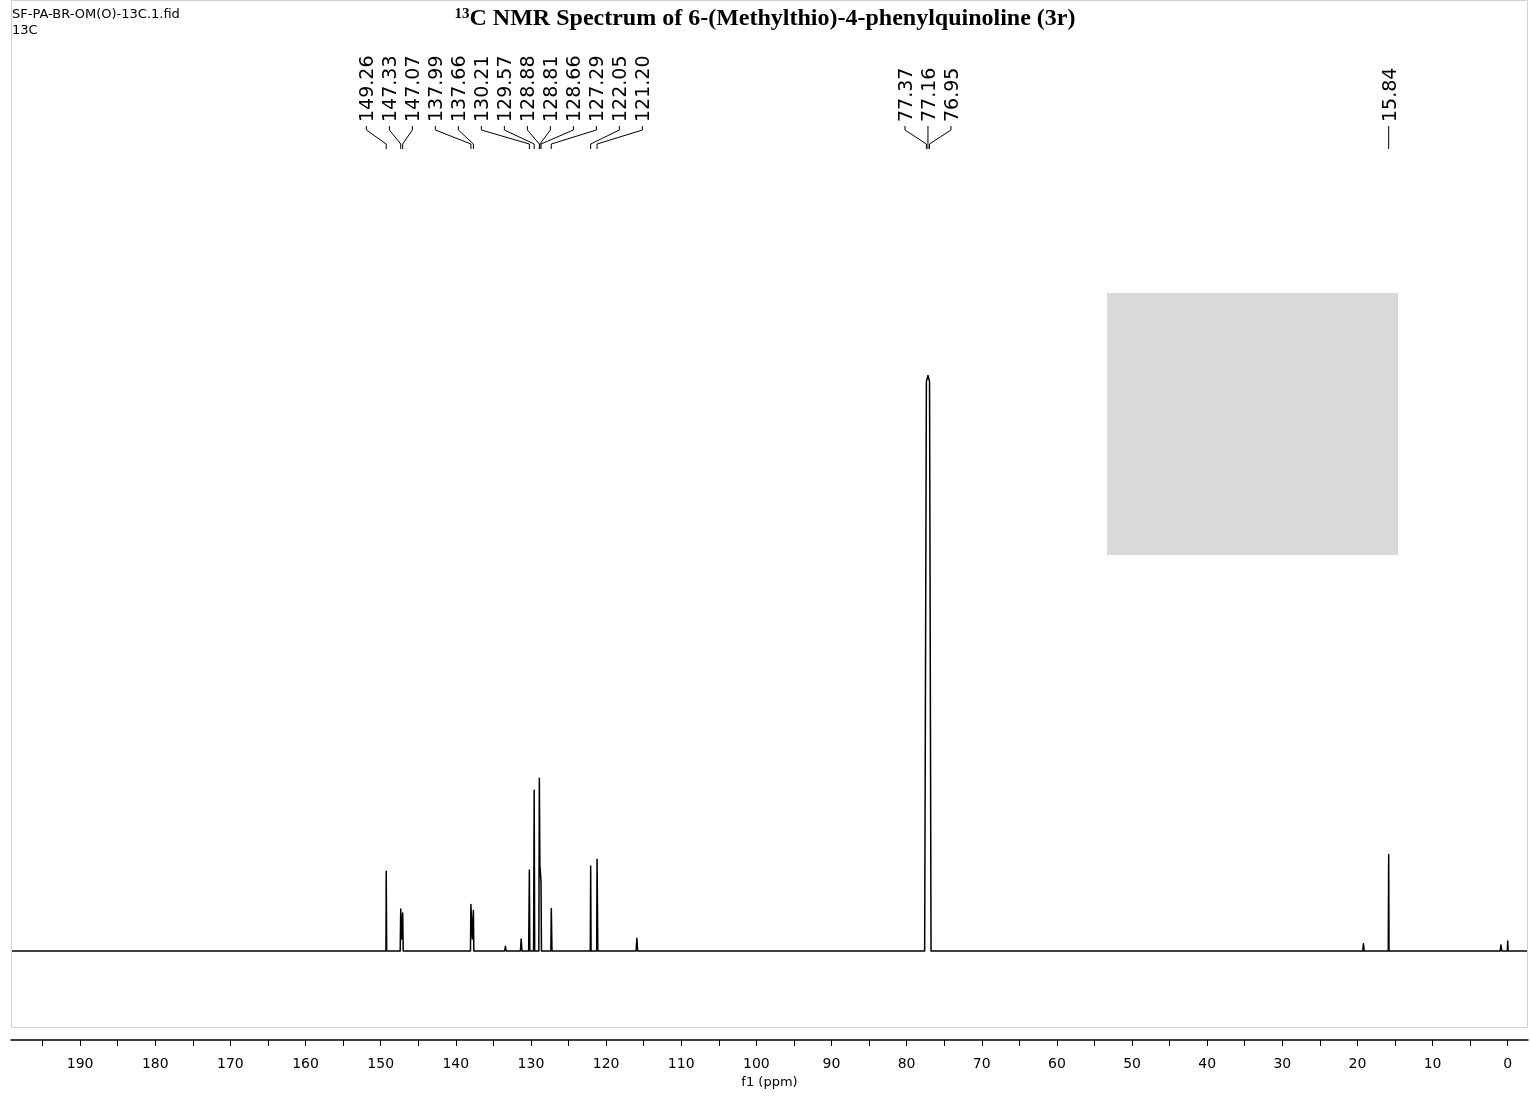 The height and width of the screenshot is (1100, 1530). I want to click on annotation: 76.95, so click(950, 94).